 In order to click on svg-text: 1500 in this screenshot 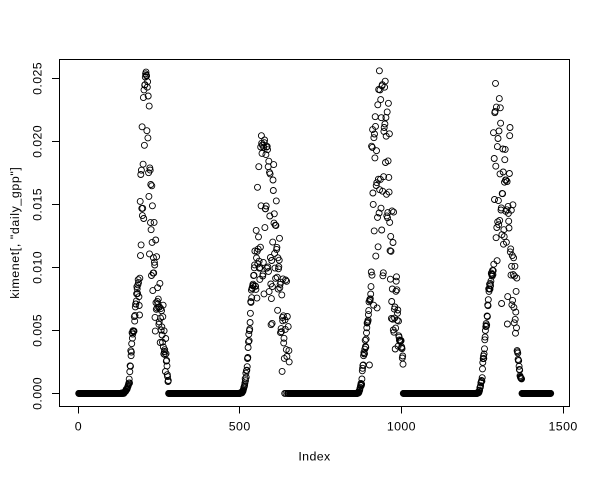, I will do `click(563, 427)`.